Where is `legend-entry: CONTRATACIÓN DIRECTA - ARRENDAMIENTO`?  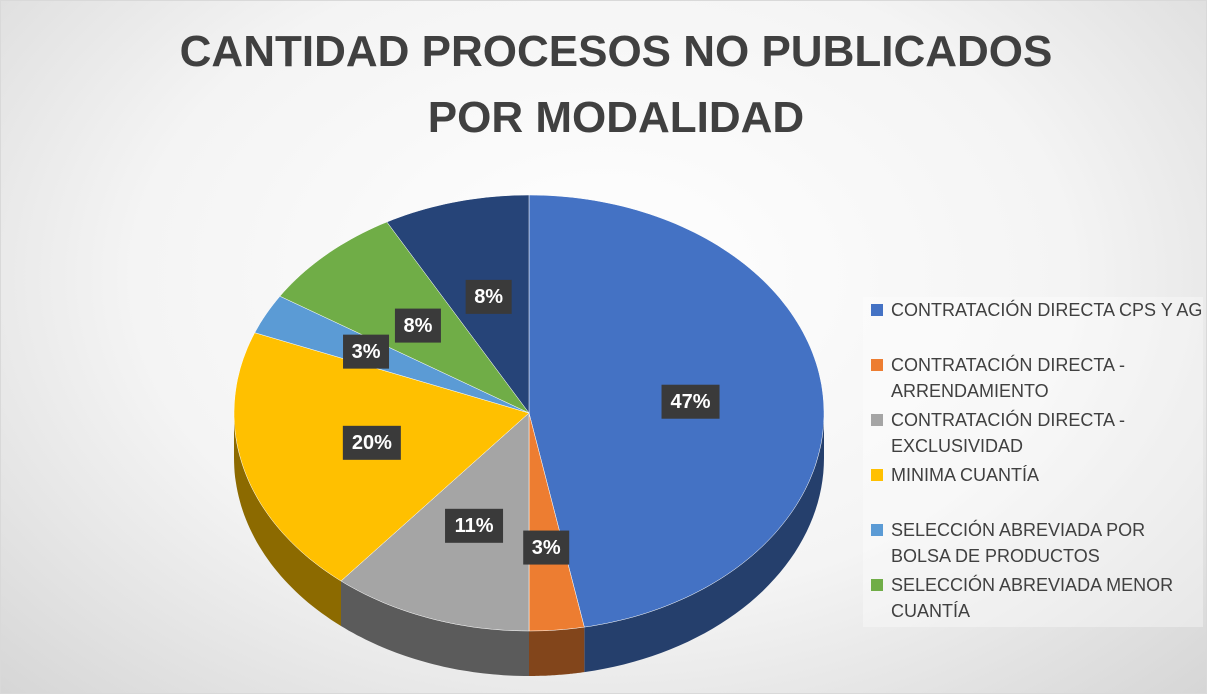
legend-entry: CONTRATACIÓN DIRECTA - ARRENDAMIENTO is located at coordinates (1033, 379).